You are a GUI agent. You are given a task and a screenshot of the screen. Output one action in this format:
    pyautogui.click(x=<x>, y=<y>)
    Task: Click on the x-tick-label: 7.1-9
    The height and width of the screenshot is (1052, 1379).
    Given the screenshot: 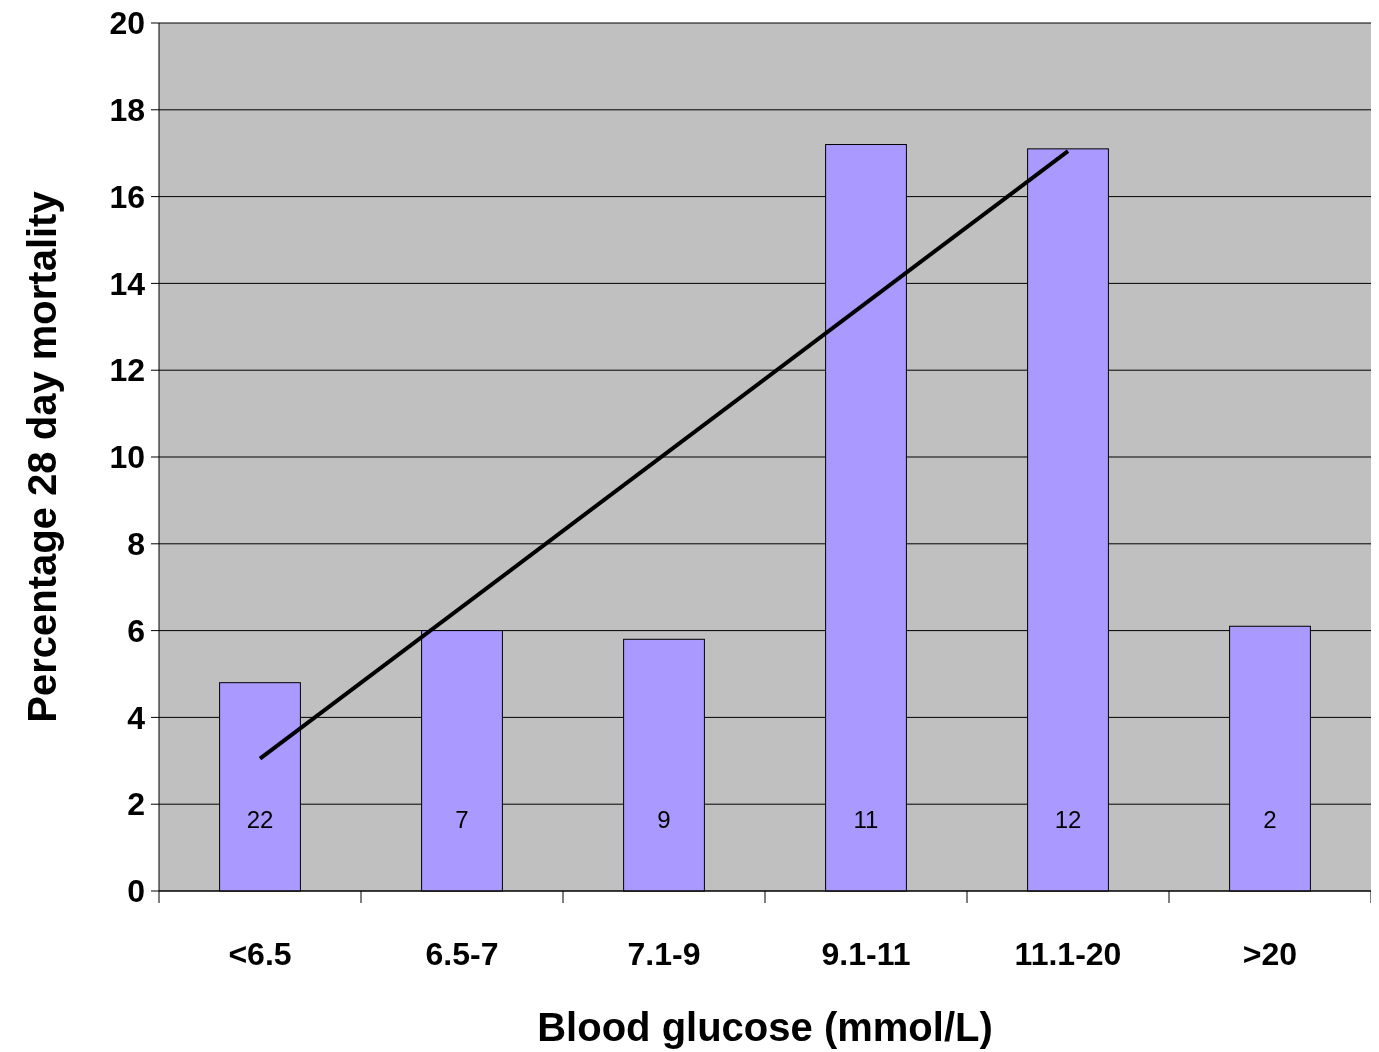 What is the action you would take?
    pyautogui.click(x=664, y=954)
    